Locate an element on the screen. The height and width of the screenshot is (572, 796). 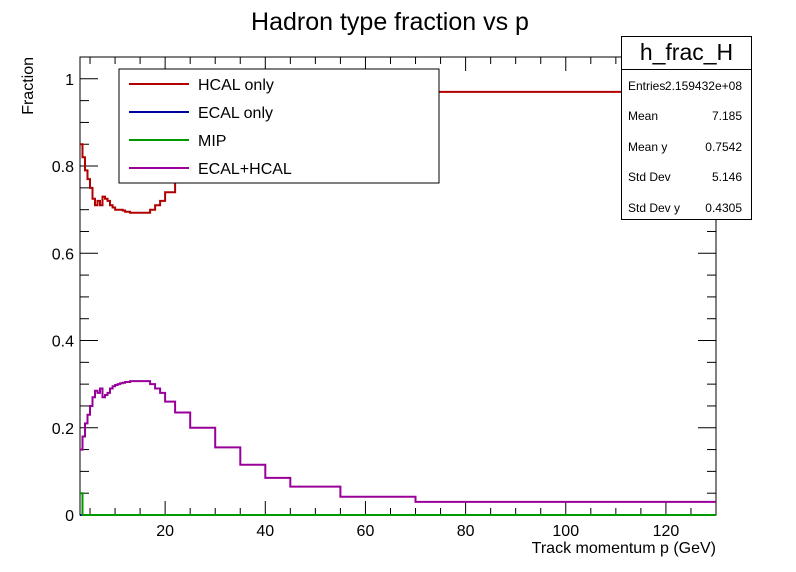
x-tick-label: 40 is located at coordinates (265, 531).